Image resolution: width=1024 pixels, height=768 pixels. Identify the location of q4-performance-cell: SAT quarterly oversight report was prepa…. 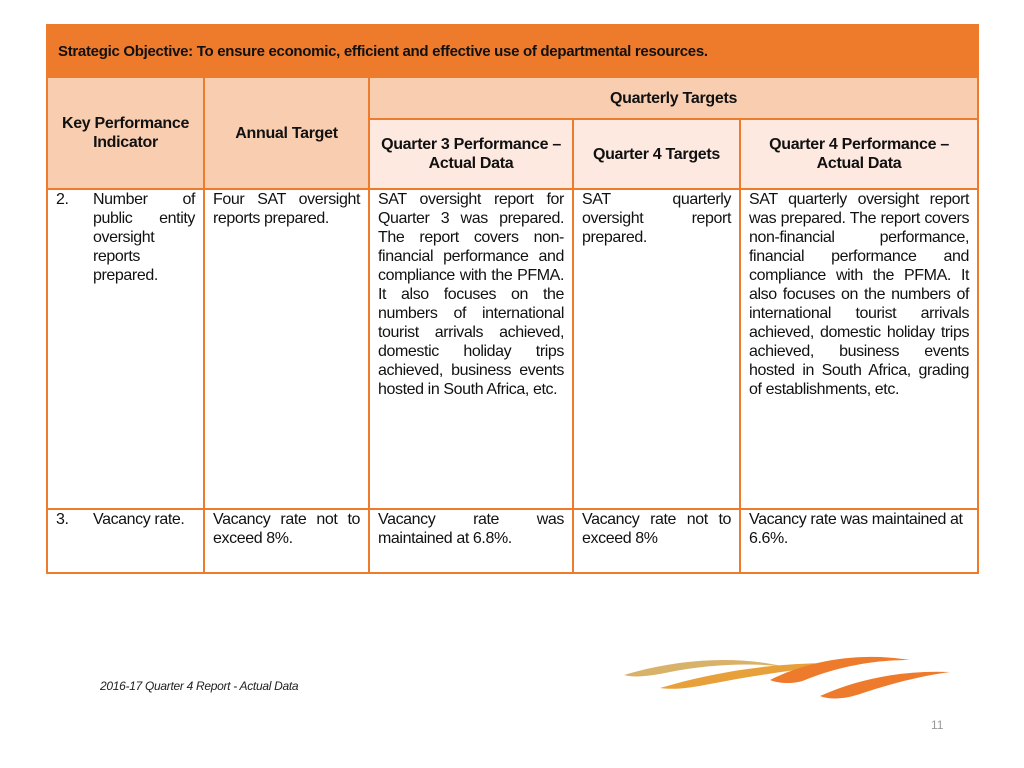
(859, 349).